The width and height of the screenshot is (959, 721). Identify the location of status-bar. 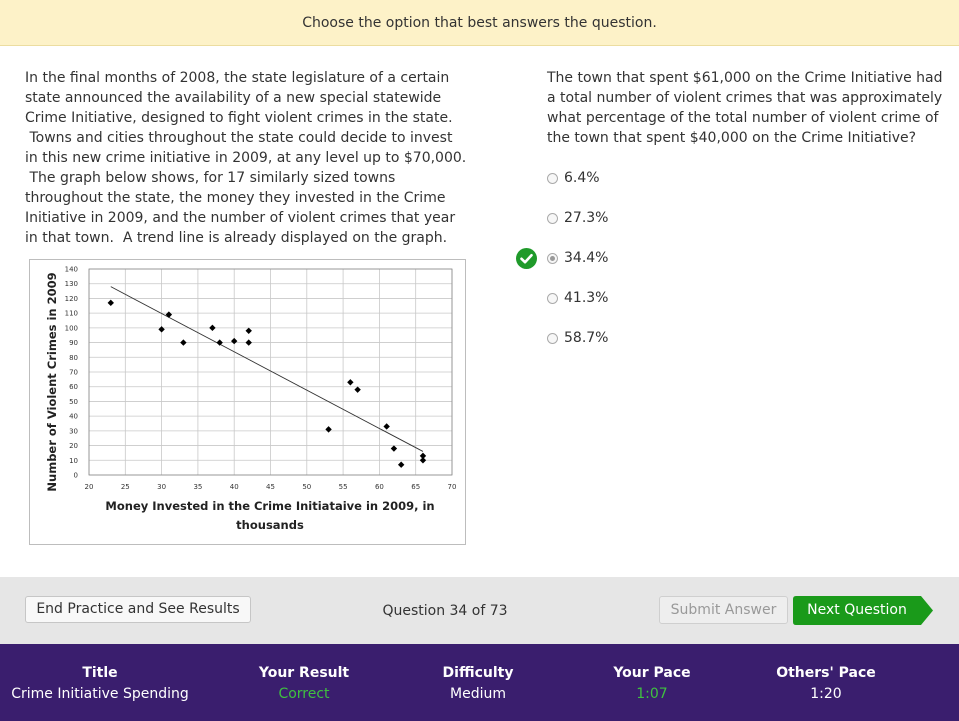
(479, 682).